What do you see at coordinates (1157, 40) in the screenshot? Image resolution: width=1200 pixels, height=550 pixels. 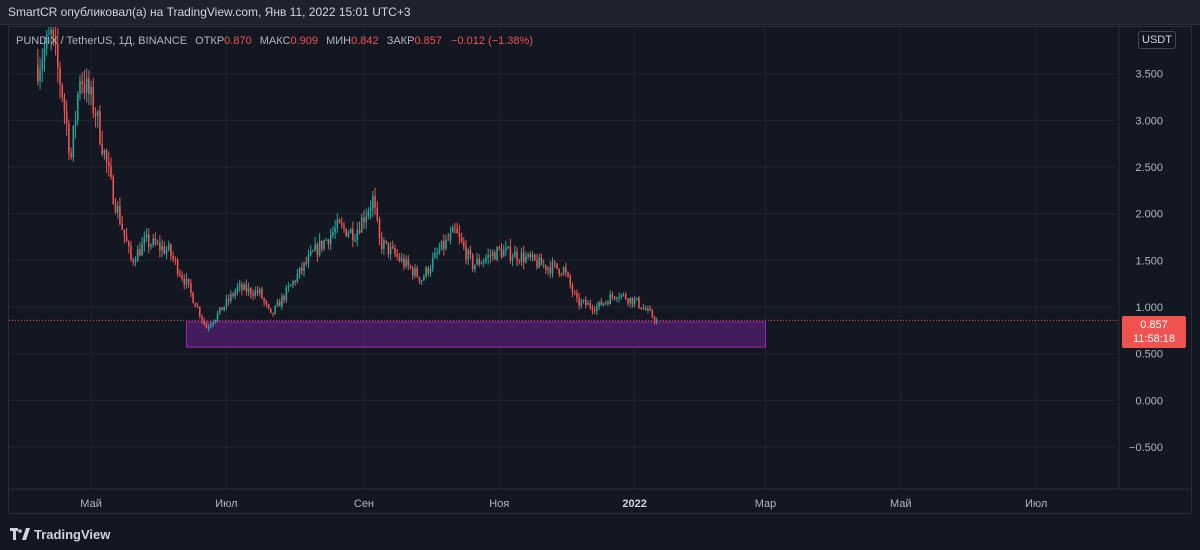 I see `currency-button: USDT` at bounding box center [1157, 40].